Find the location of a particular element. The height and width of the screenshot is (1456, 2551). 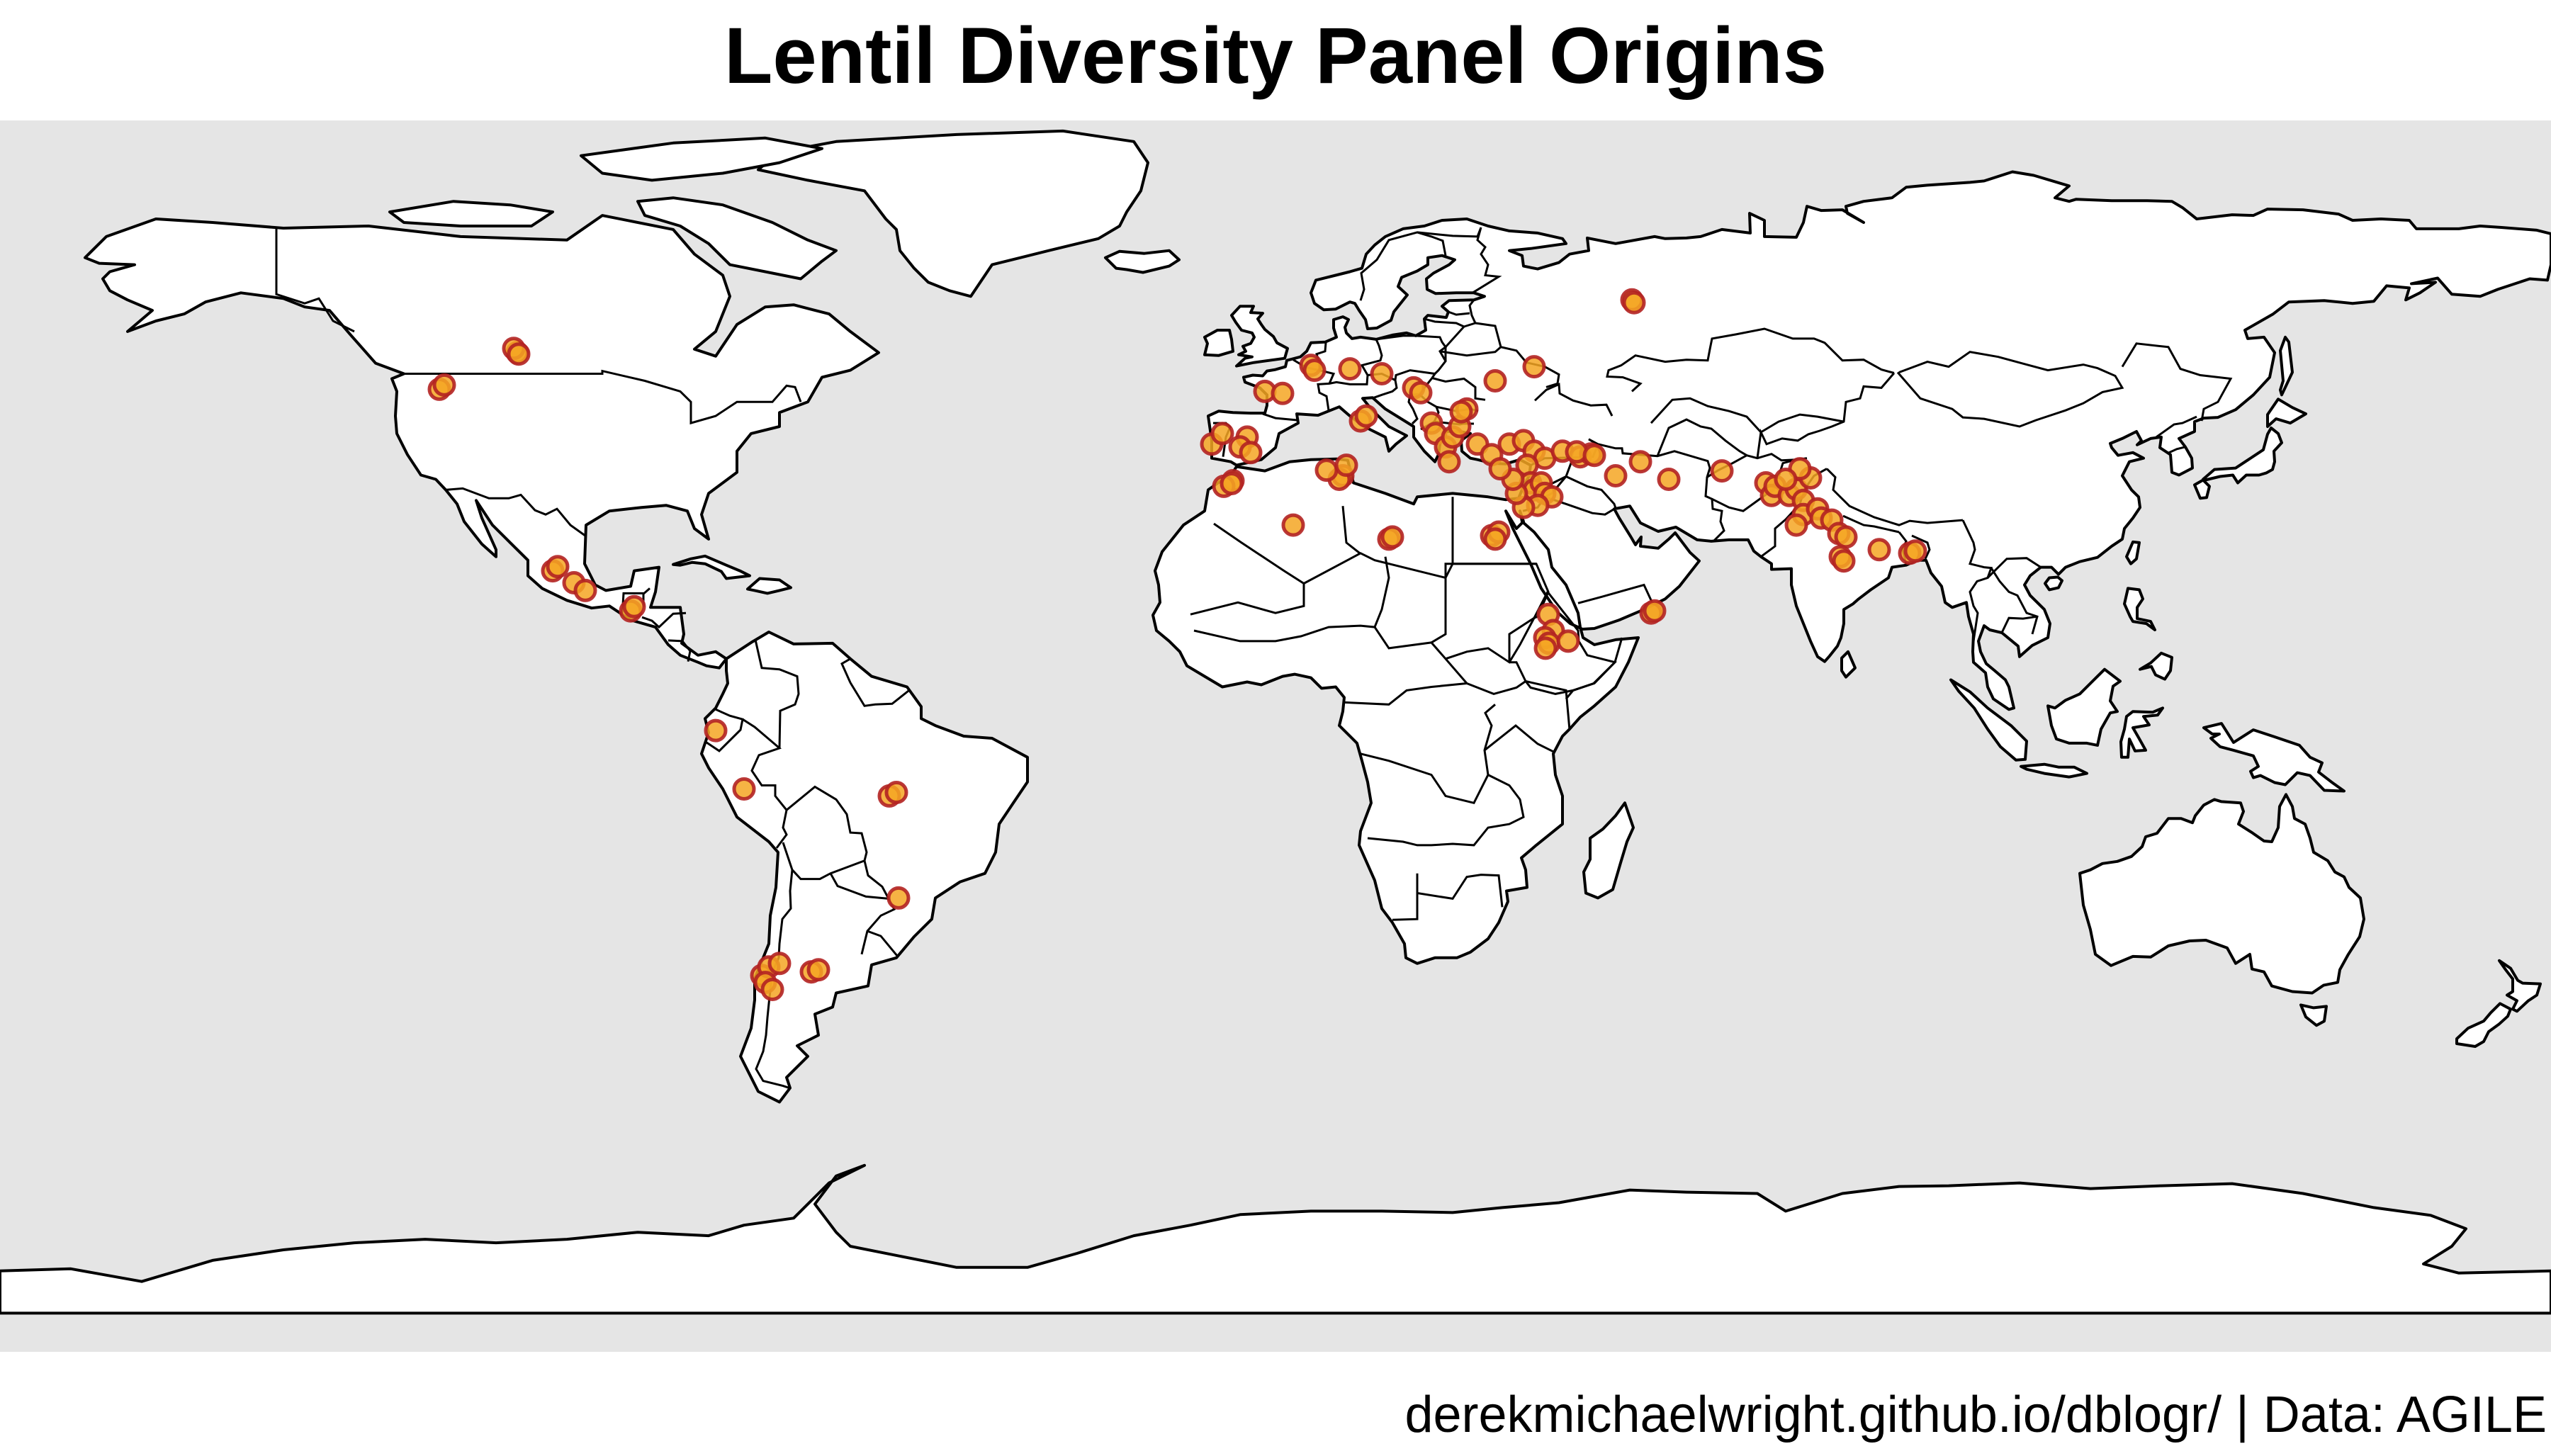

landmass-madagascar is located at coordinates (1608, 851).